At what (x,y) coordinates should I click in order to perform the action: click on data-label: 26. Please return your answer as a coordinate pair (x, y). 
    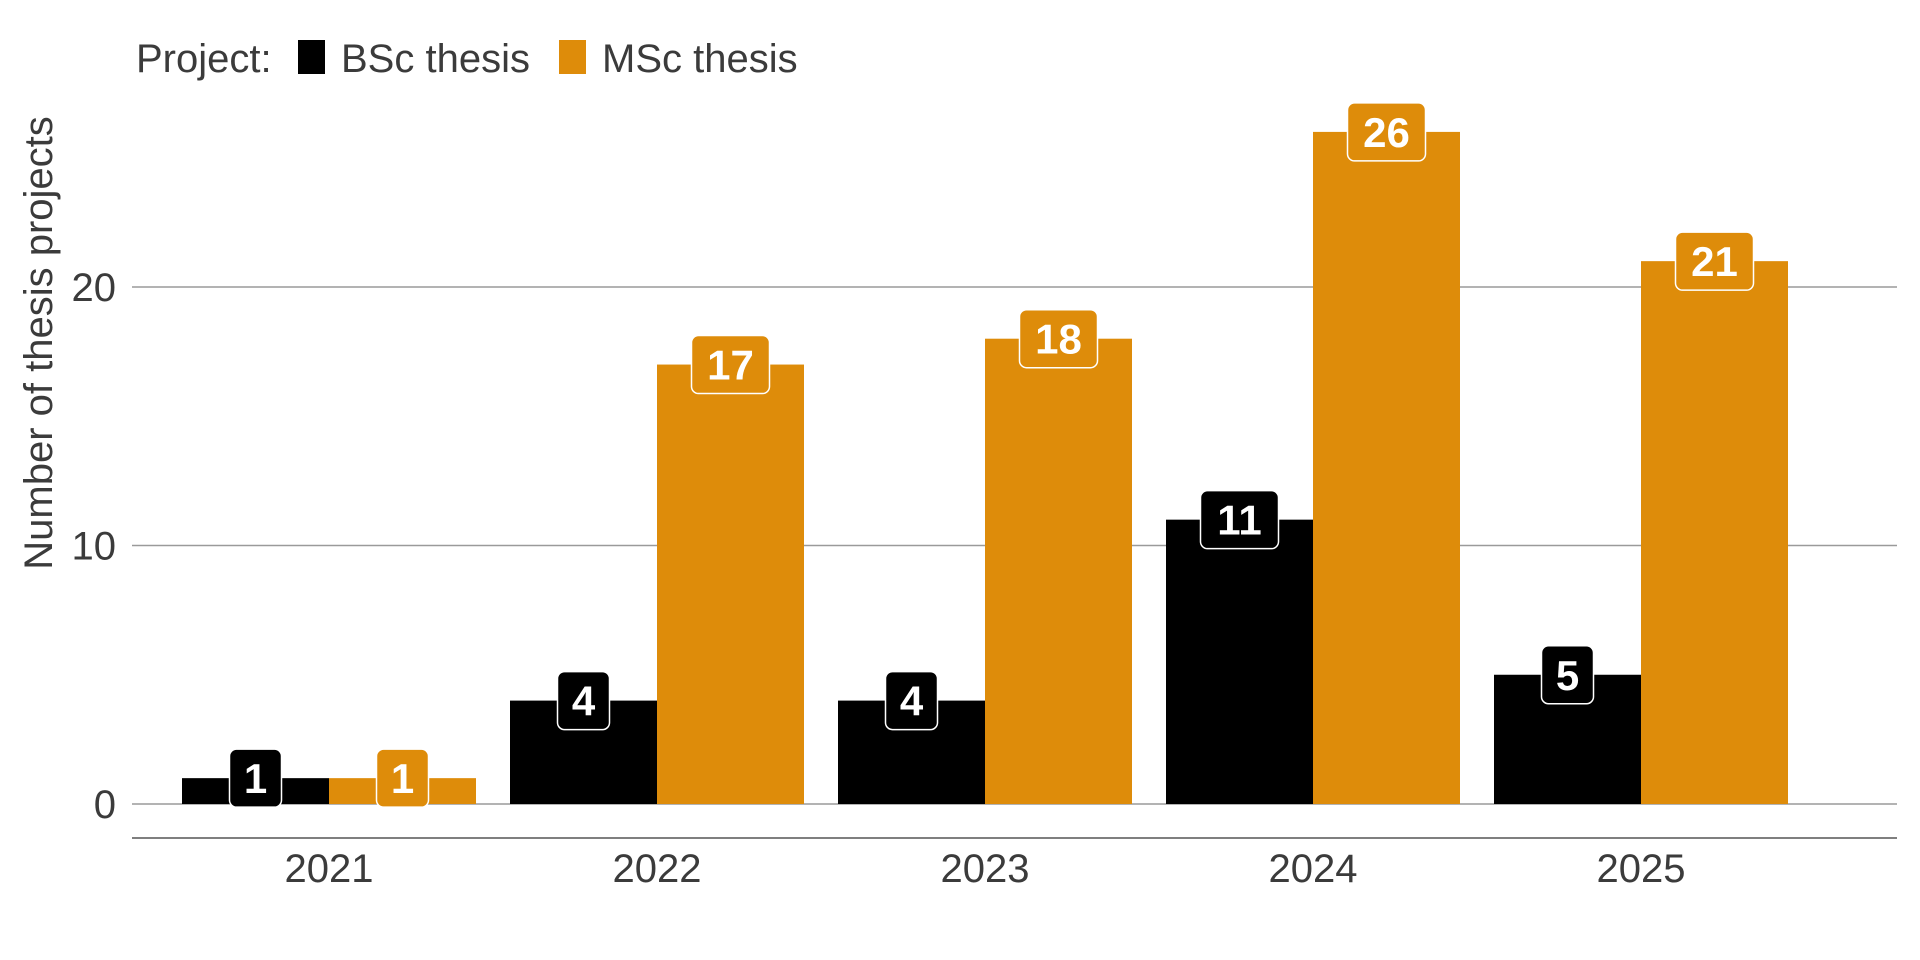
    Looking at the image, I should click on (1386, 132).